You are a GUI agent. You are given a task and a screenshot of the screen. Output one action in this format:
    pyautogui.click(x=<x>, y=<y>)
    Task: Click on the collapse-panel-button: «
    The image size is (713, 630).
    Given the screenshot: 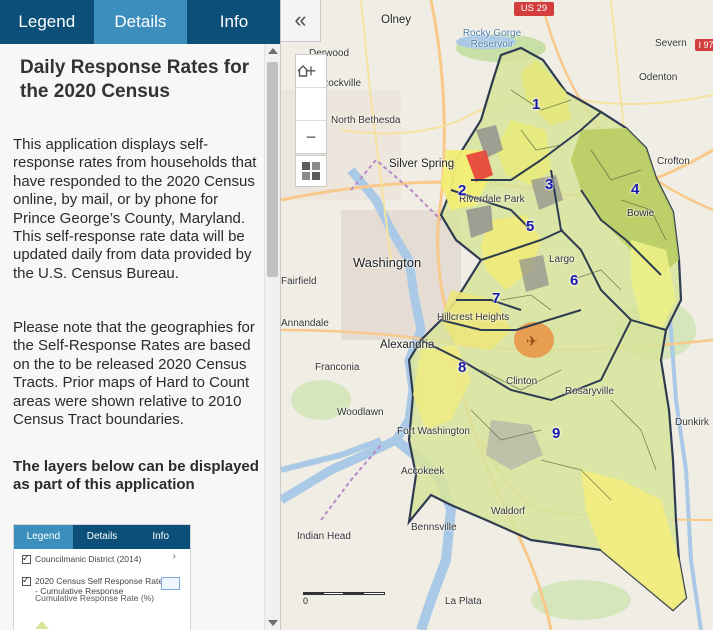 What is the action you would take?
    pyautogui.click(x=301, y=21)
    